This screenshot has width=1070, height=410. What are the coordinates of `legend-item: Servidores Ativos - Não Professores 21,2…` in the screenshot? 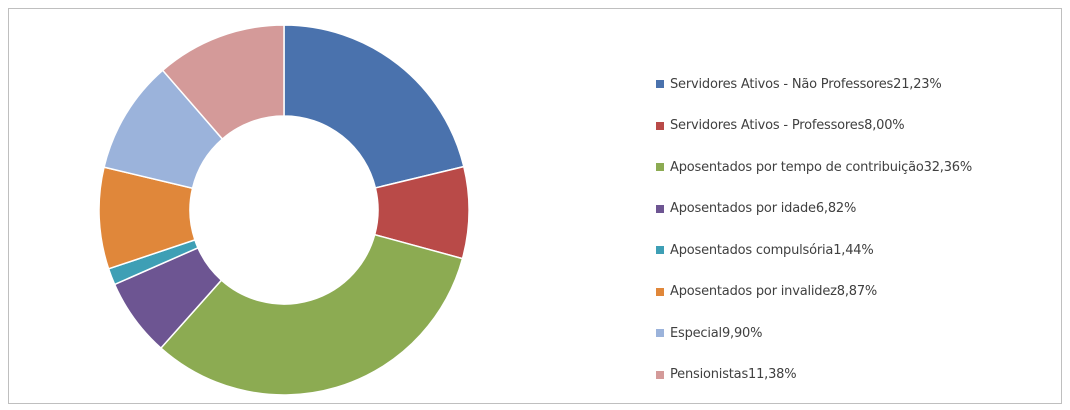 It's located at (799, 84).